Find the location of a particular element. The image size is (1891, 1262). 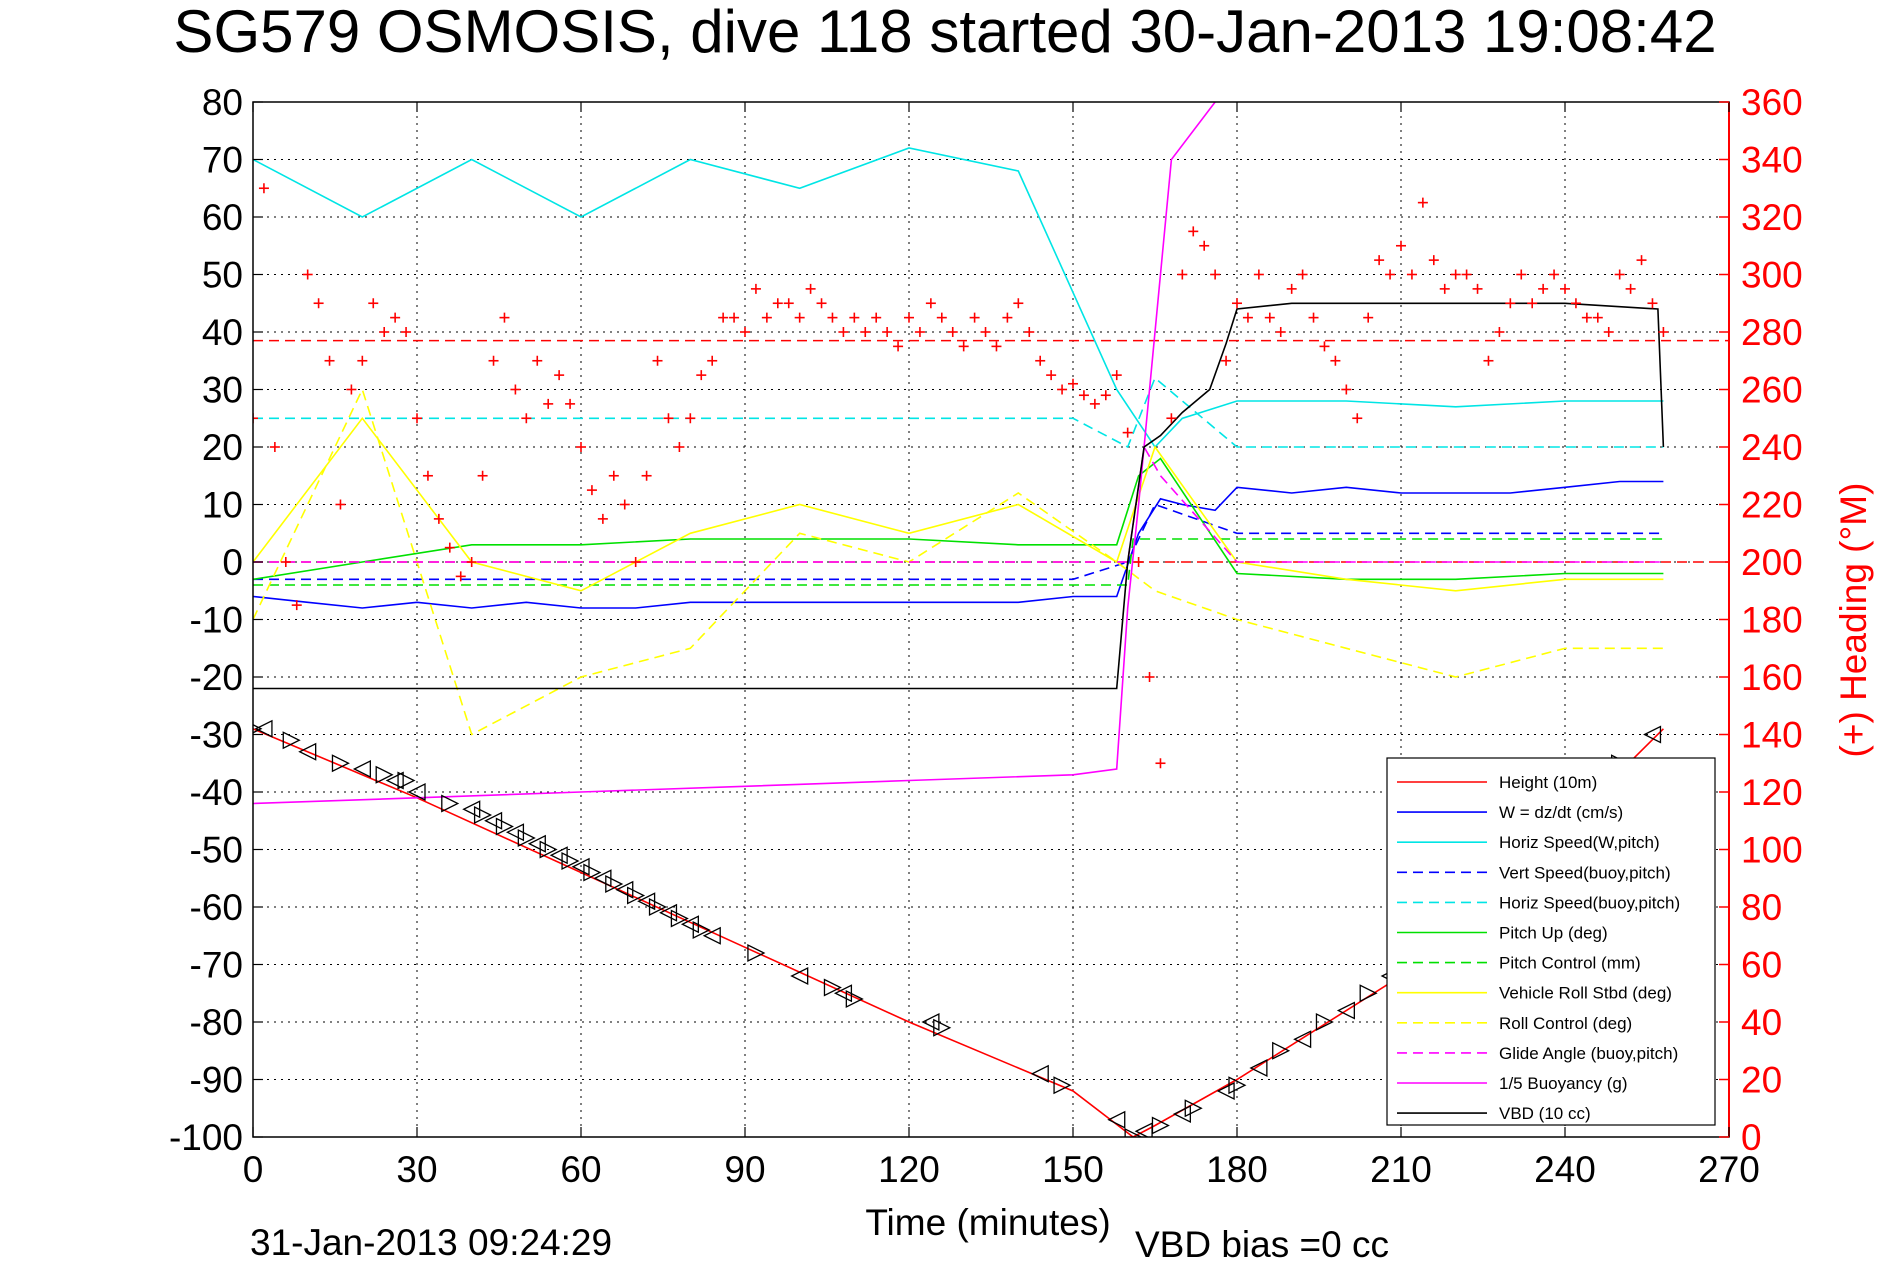

legend-label-w-dz-dt-cm-s: W = dz/dt (cm/s) is located at coordinates (1561, 812).